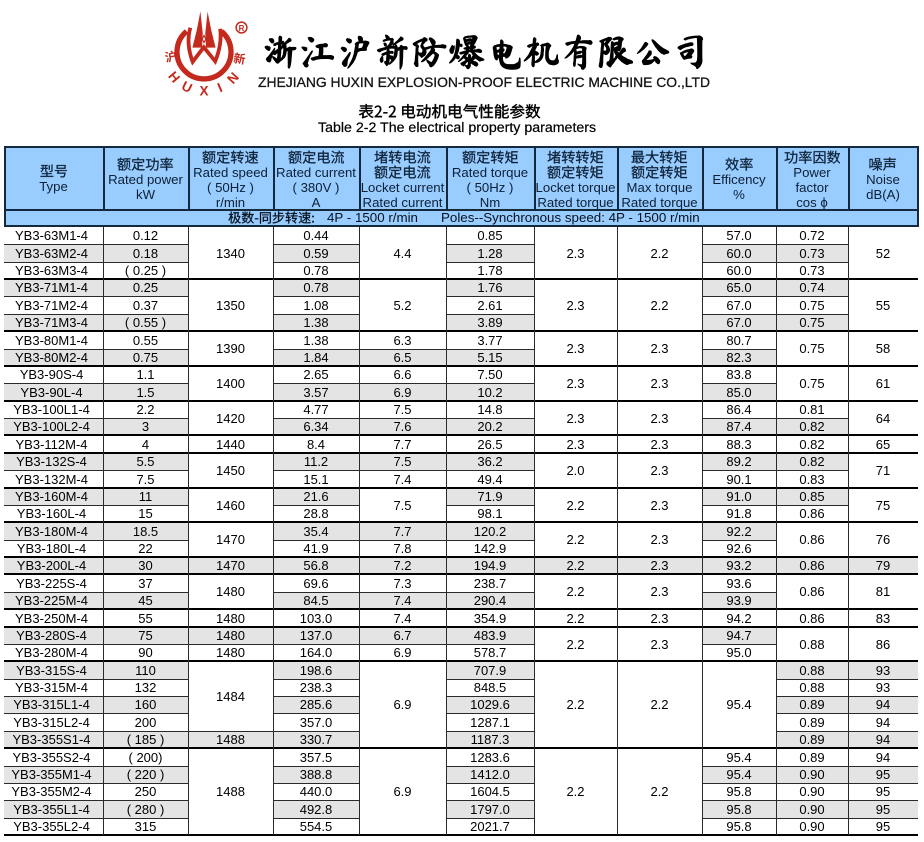 The image size is (924, 842). What do you see at coordinates (203, 91) in the screenshot?
I see `svg-text: X` at bounding box center [203, 91].